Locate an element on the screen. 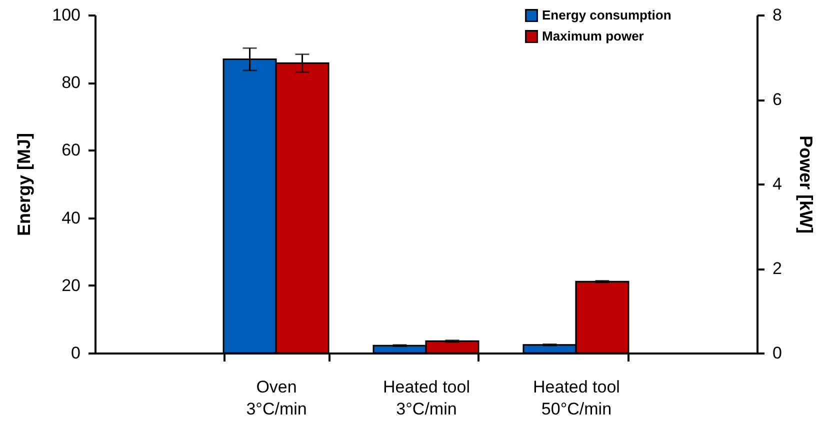 The image size is (821, 438). legend-label: Maximum power is located at coordinates (593, 36).